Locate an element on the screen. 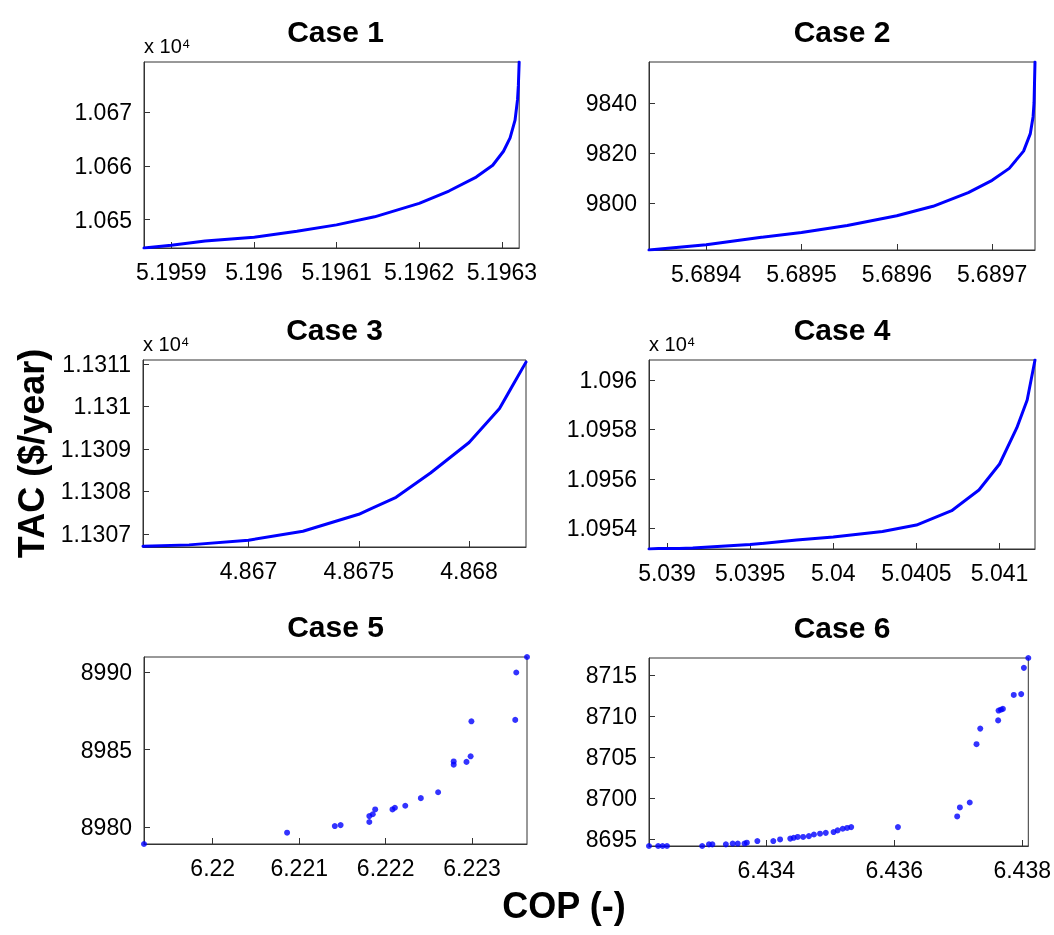 The width and height of the screenshot is (1054, 935). x-tick-label: 6.221 is located at coordinates (299, 867).